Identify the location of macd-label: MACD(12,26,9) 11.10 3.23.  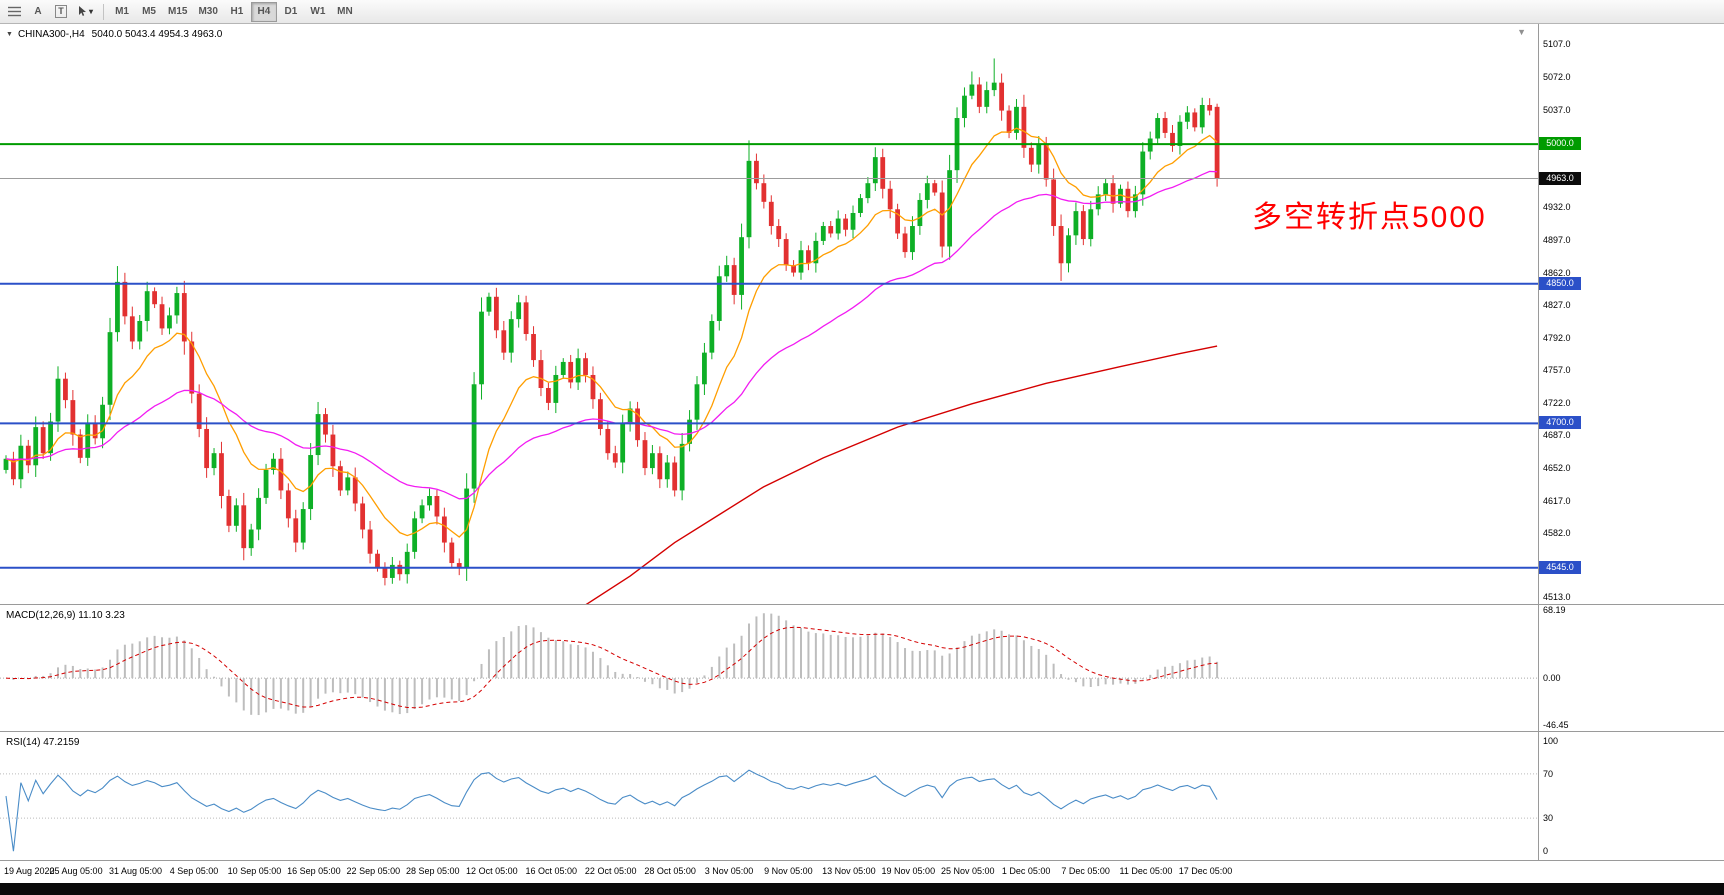
(65, 615).